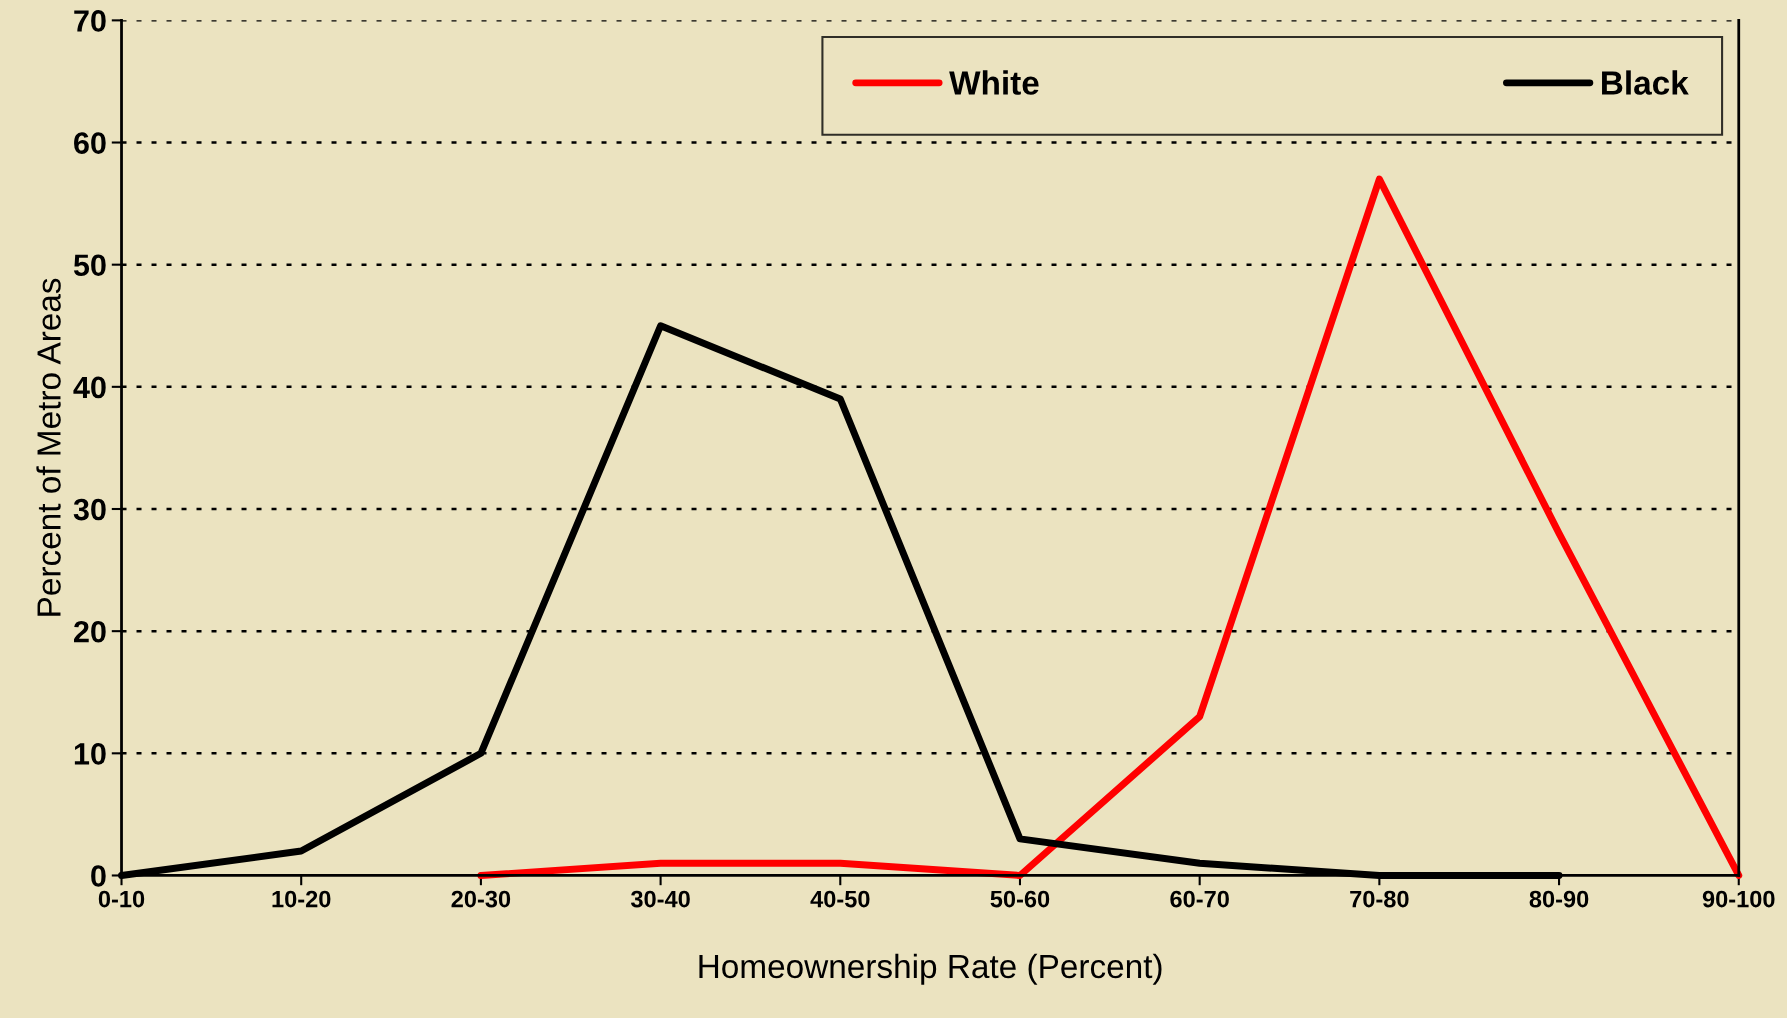 The width and height of the screenshot is (1787, 1018). Describe the element at coordinates (1199, 899) in the screenshot. I see `x-tick-label: 60-70` at that location.